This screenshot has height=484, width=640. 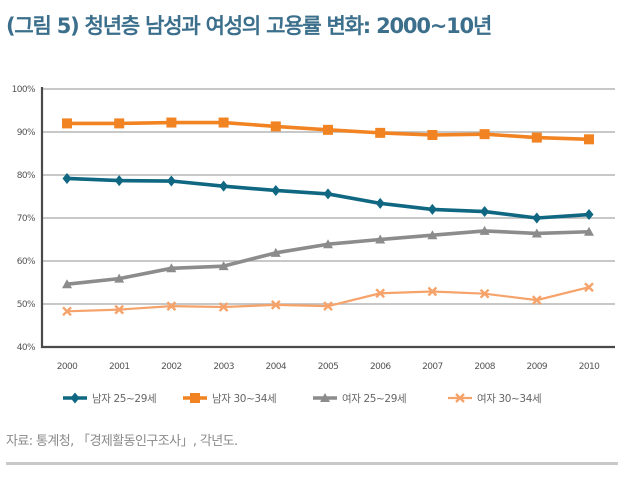 What do you see at coordinates (302, 398) in the screenshot?
I see `legend: 남자 25~29세 남자 30~34세 여자 25~29세 여자 30~34세` at bounding box center [302, 398].